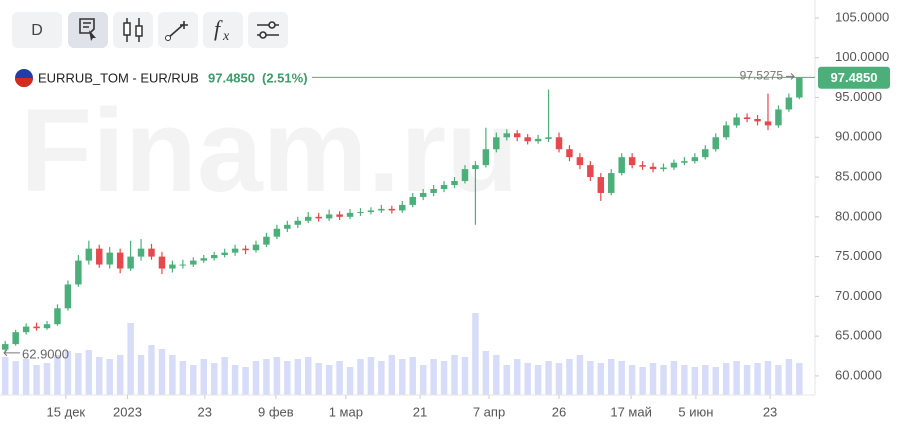 This screenshot has height=428, width=901. I want to click on drawing-icon, so click(177, 30).